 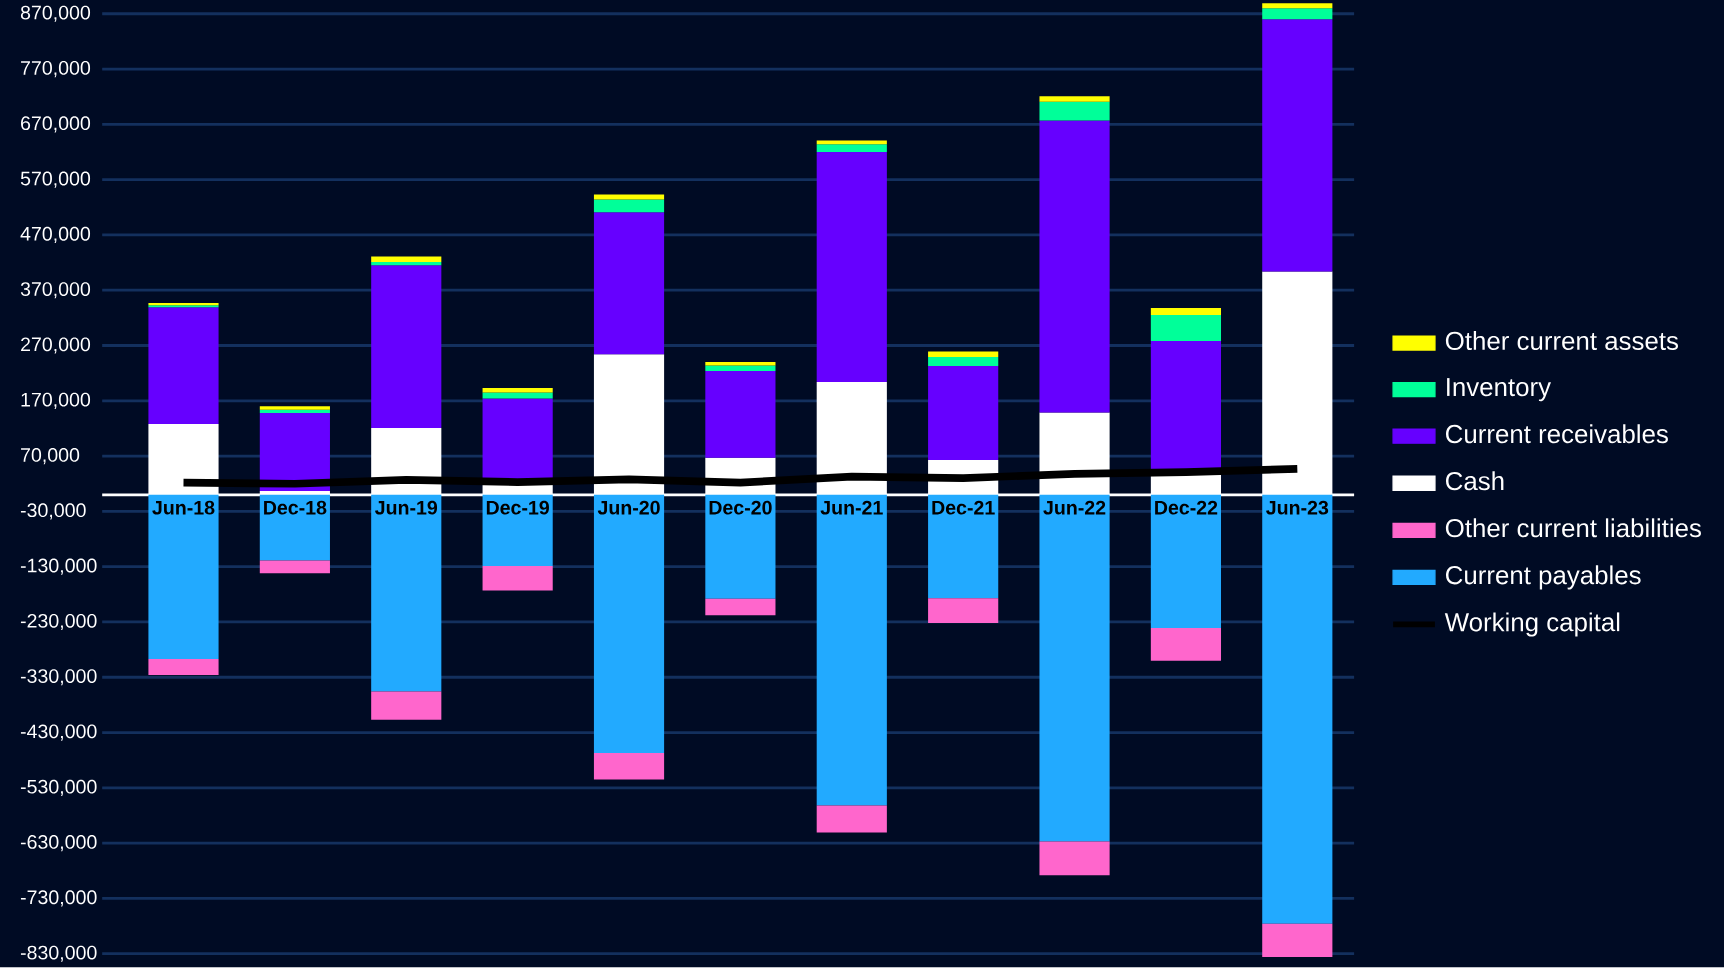 What do you see at coordinates (58, 566) in the screenshot?
I see `y-tick-label: -130,000` at bounding box center [58, 566].